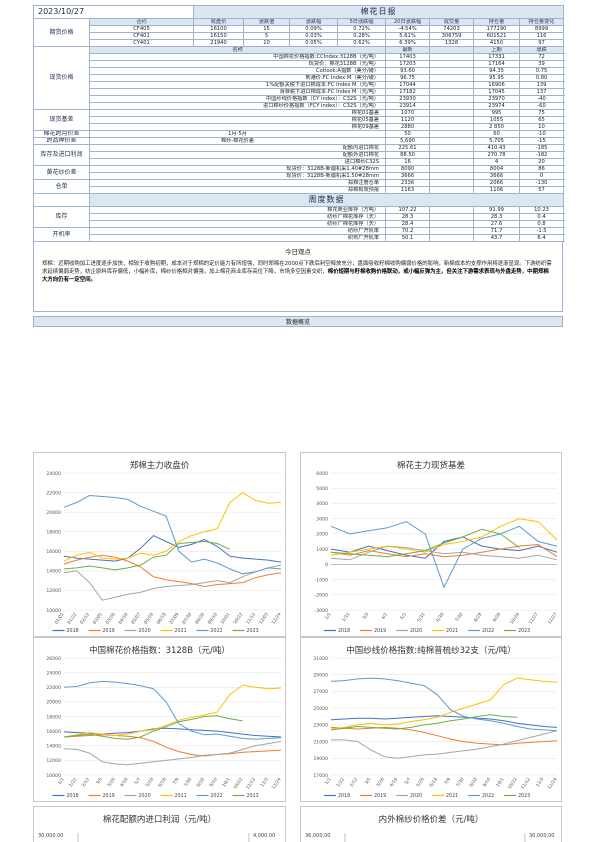 This screenshot has width=595, height=842. I want to click on x-tick-label: 10/28, so click(515, 619).